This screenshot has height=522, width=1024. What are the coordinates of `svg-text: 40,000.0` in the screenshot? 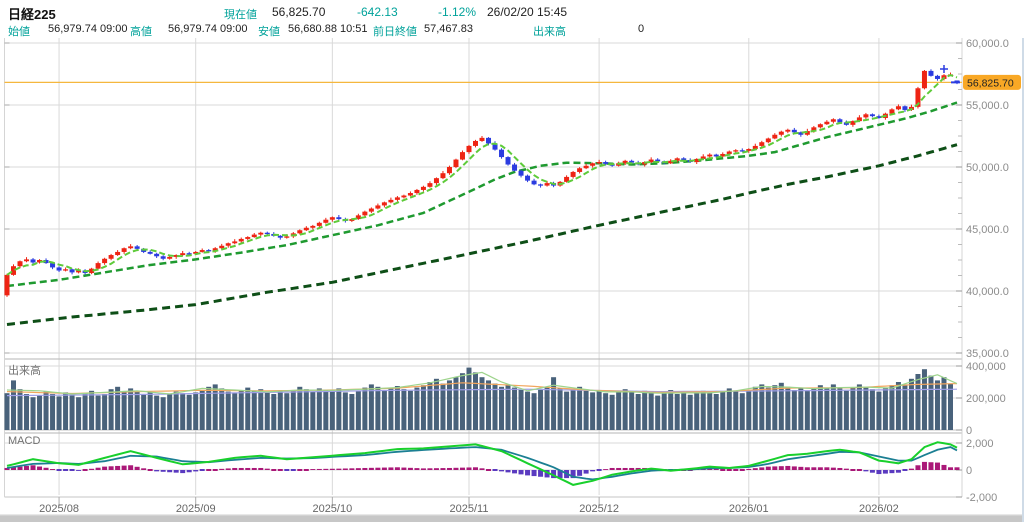 It's located at (987, 292).